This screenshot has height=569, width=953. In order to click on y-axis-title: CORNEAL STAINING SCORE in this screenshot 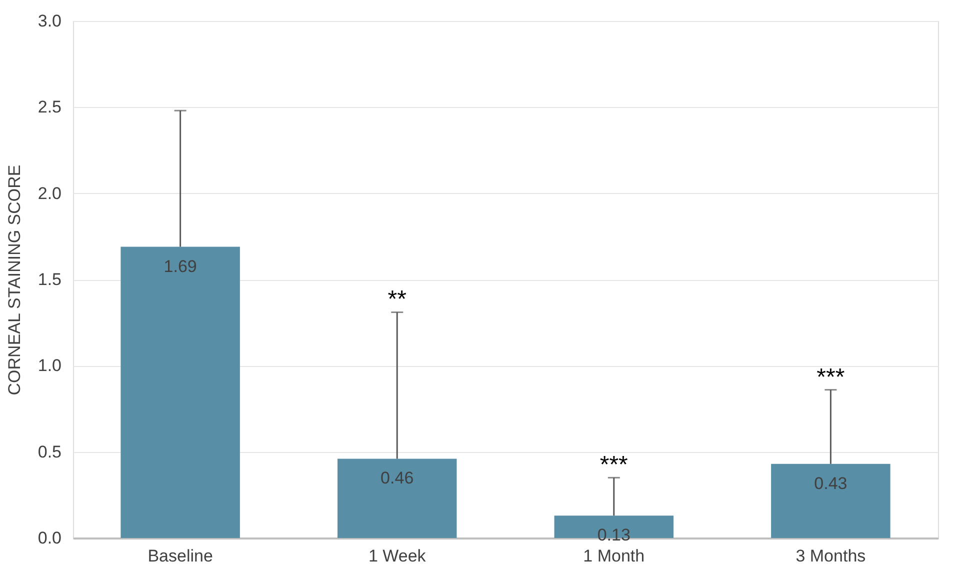, I will do `click(14, 280)`.